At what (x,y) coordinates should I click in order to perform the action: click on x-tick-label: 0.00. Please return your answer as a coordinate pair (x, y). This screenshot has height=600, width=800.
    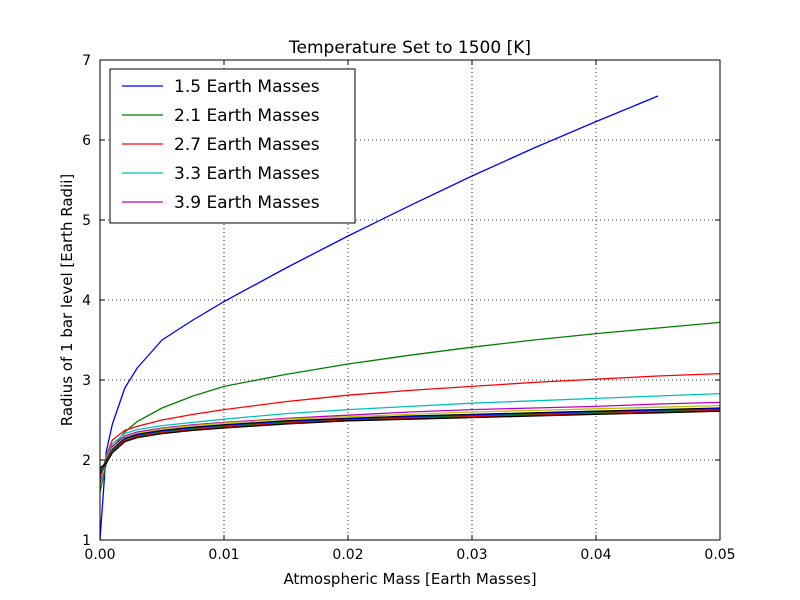
    Looking at the image, I should click on (99, 555).